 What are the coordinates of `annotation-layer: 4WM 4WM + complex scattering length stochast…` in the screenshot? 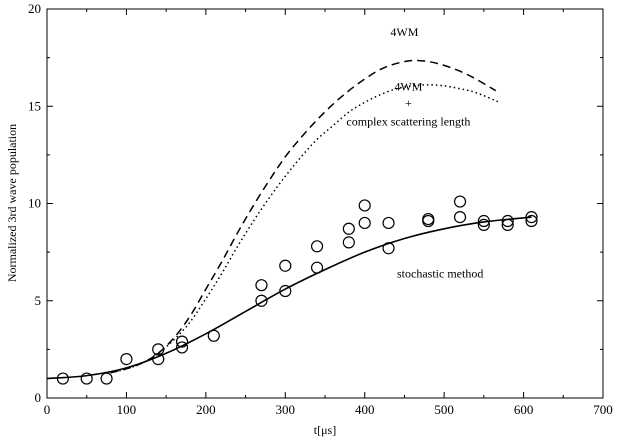 It's located at (414, 152).